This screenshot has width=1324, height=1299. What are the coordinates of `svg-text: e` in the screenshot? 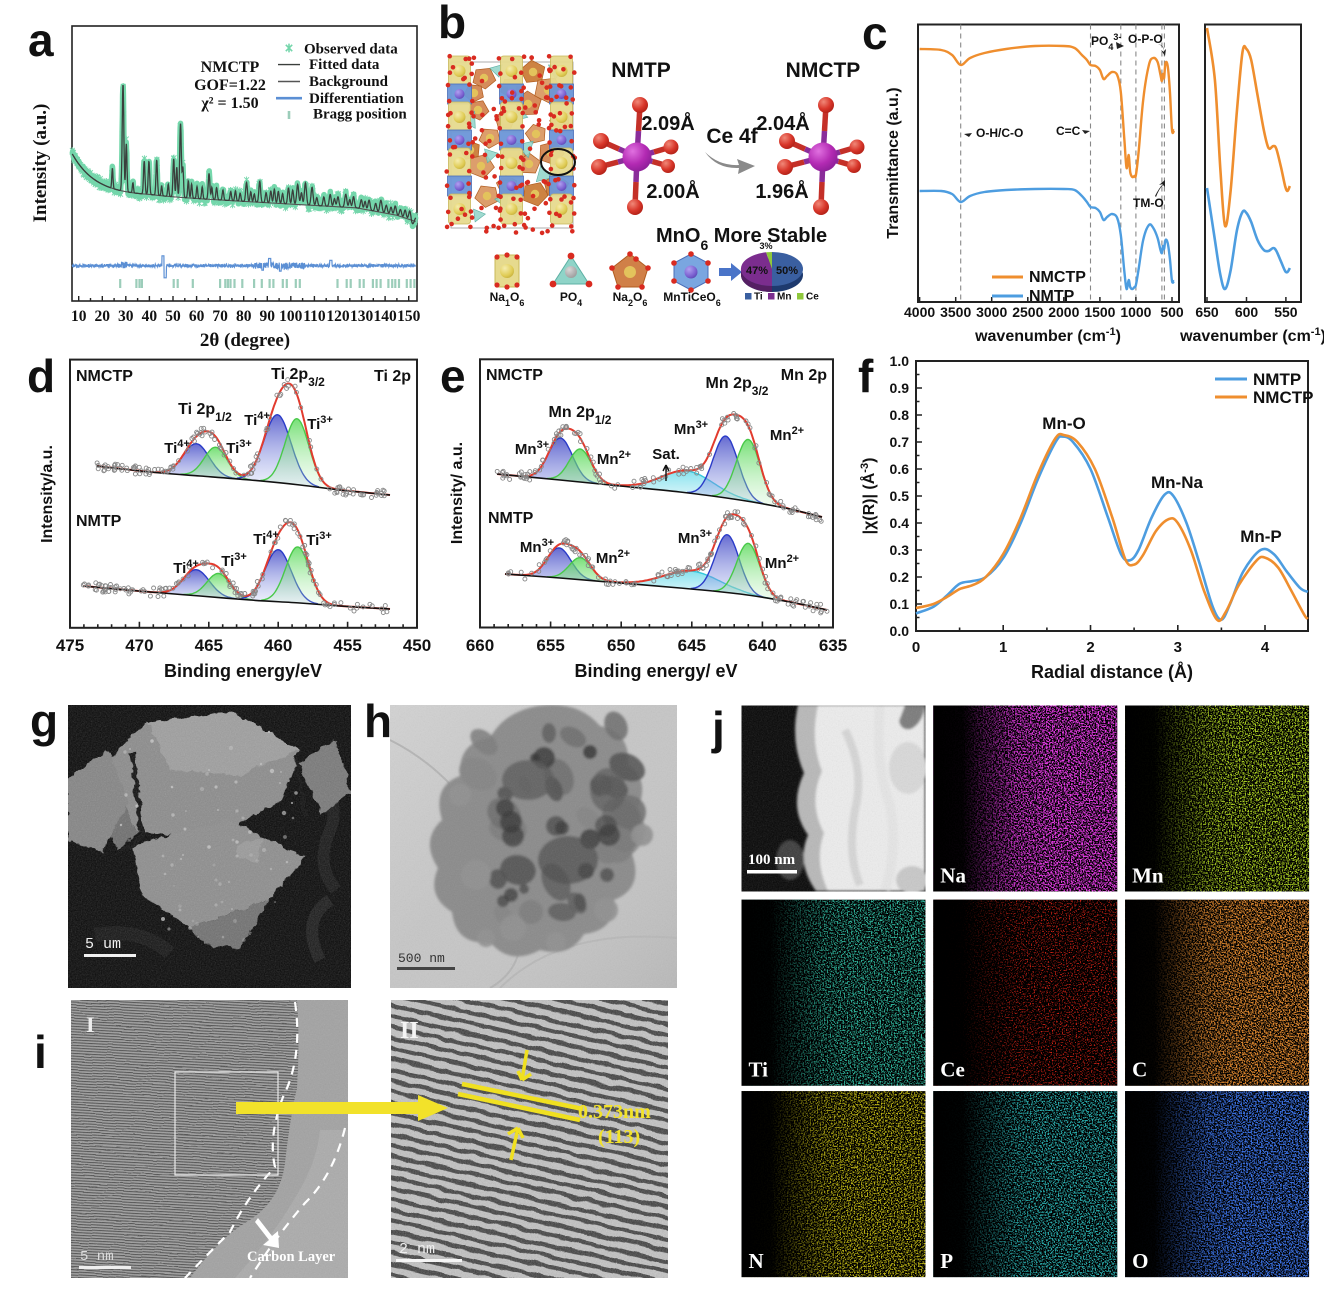 It's located at (453, 376).